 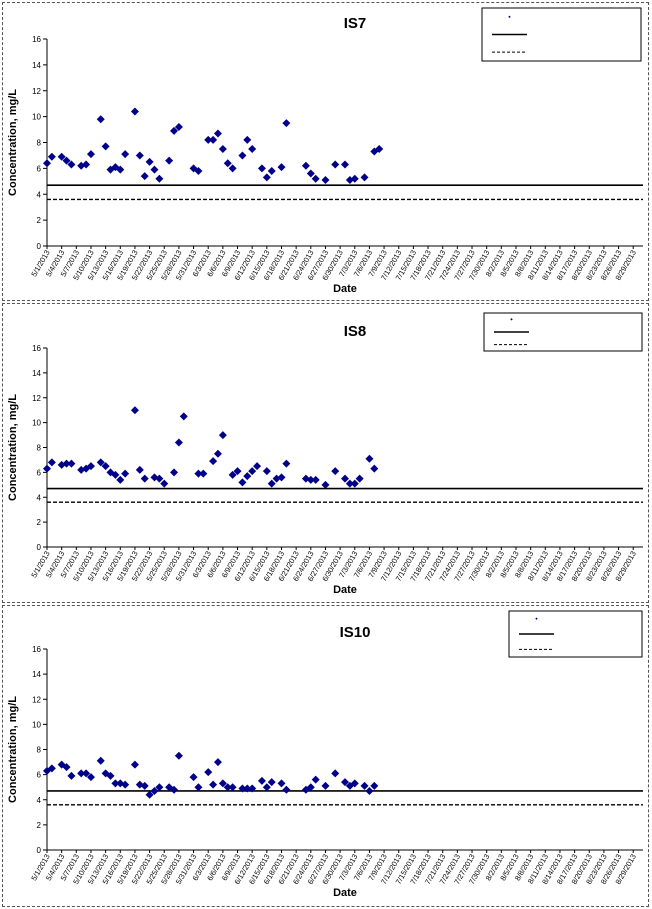 I want to click on chart-title: IS10, so click(x=355, y=632).